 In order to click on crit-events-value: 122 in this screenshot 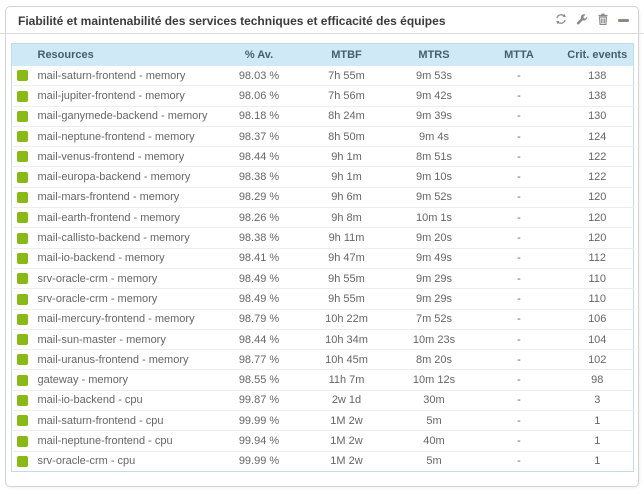, I will do `click(597, 156)`.